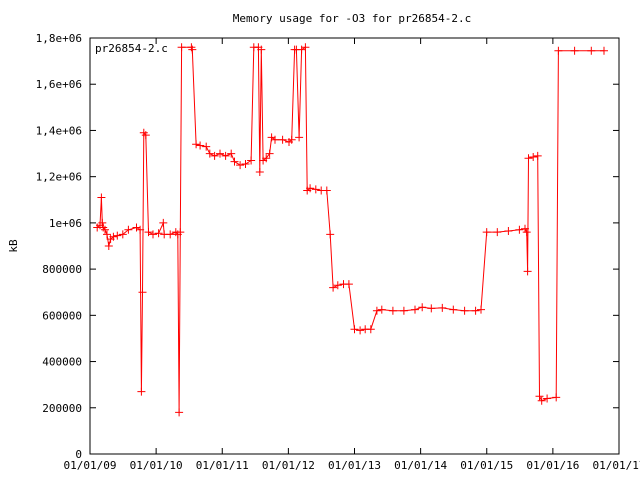 The image size is (640, 480). Describe the element at coordinates (616, 465) in the screenshot. I see `x-tick-label: 01/01/17` at that location.